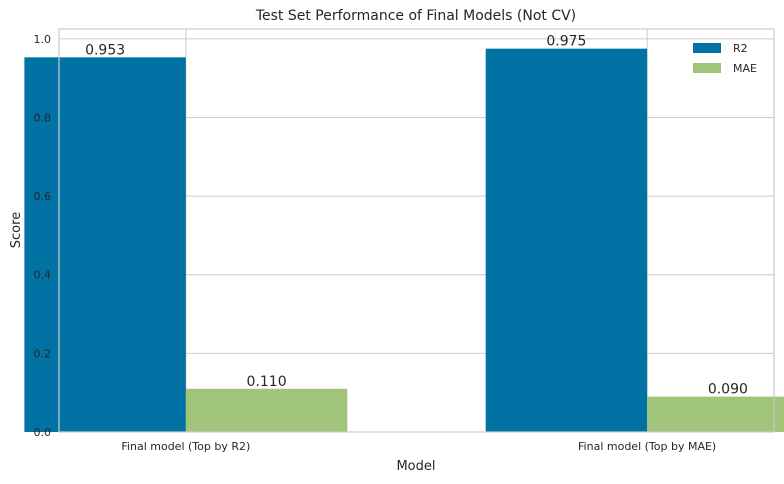 The image size is (784, 484). What do you see at coordinates (43, 236) in the screenshot?
I see `y-axis-ticks: 0.0 0.2 0.4 0.6 0.8 1.0` at bounding box center [43, 236].